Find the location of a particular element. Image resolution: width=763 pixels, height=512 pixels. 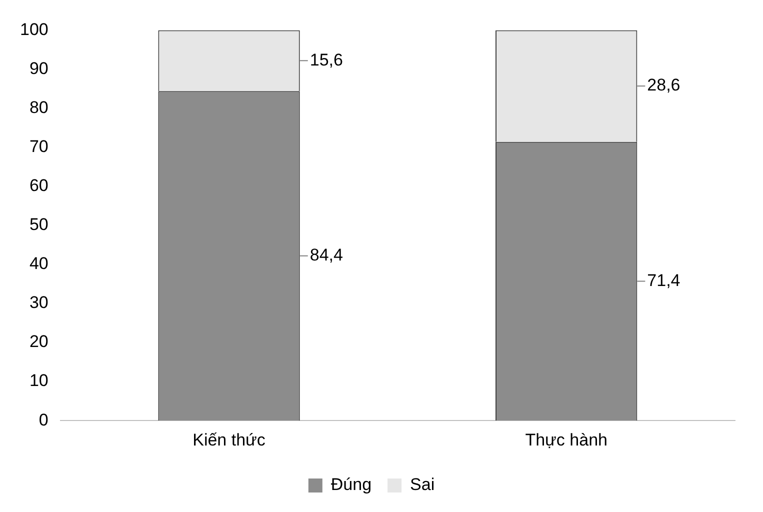

y-tick-label: 30 is located at coordinates (38, 302).